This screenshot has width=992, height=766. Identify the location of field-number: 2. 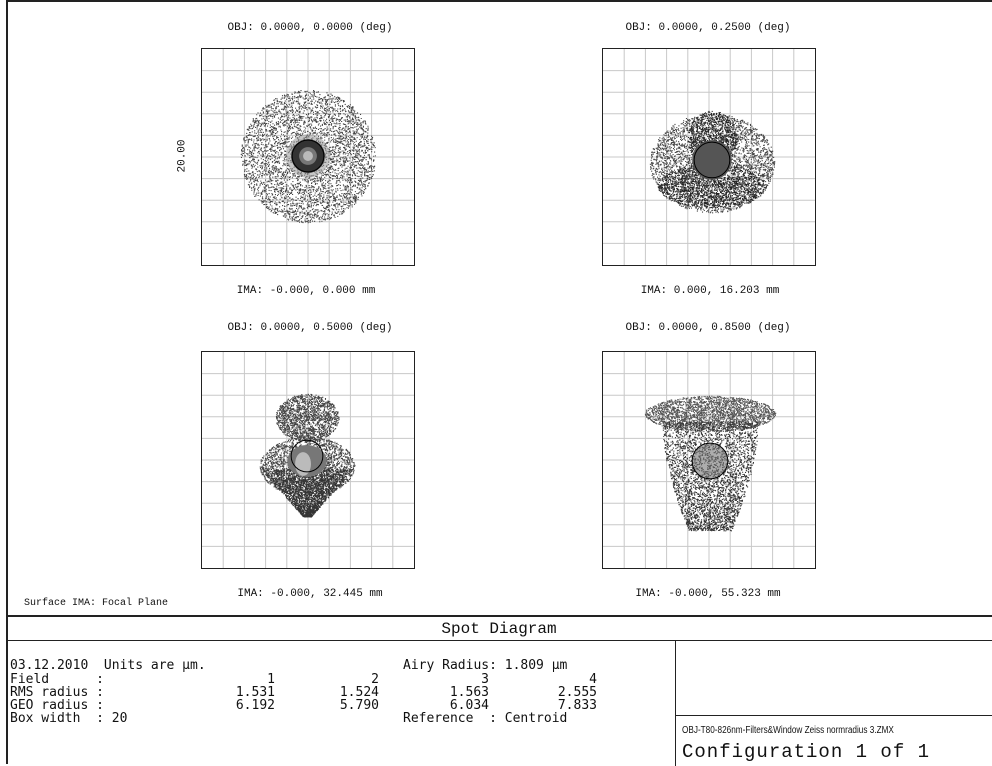
(375, 679).